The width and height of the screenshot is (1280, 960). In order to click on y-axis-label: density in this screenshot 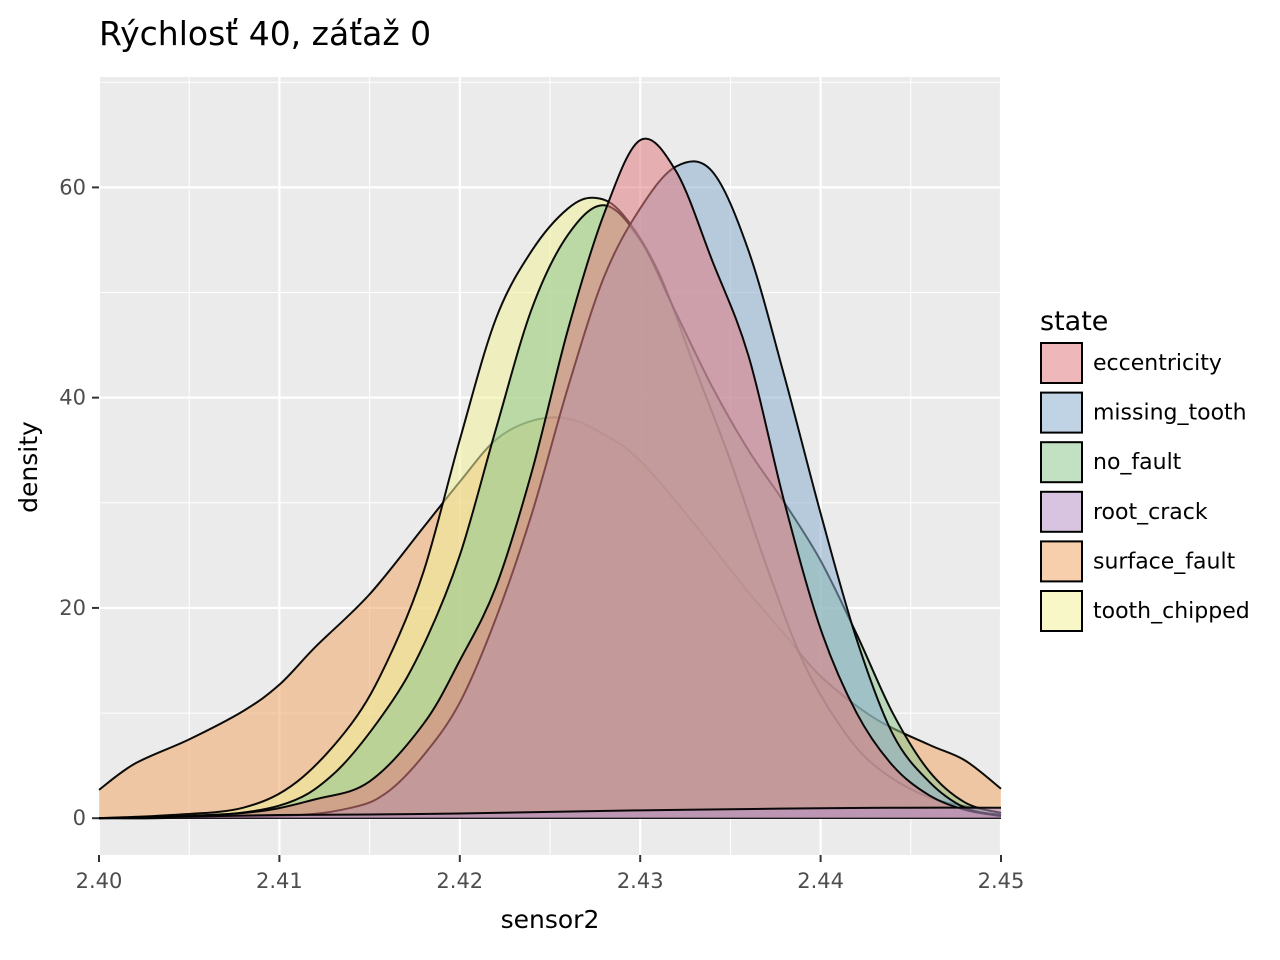, I will do `click(28, 467)`.